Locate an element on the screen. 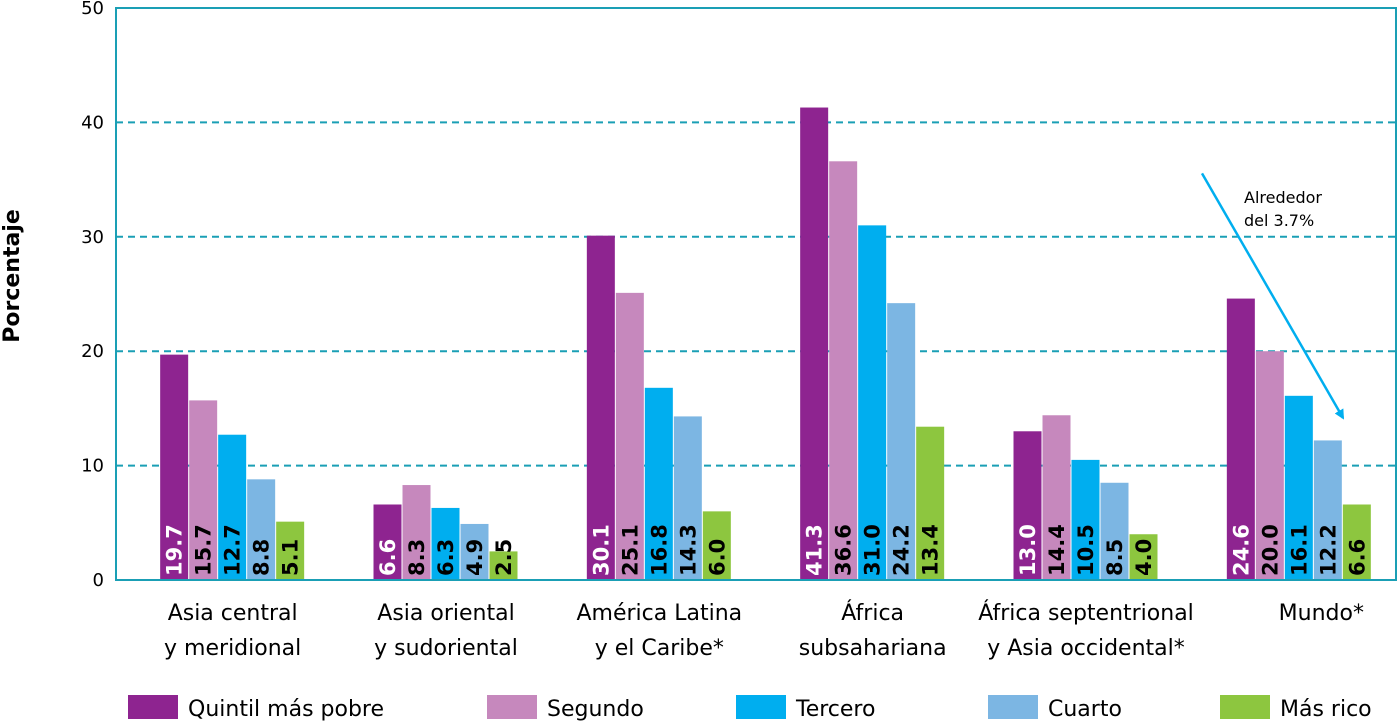 This screenshot has width=1400, height=722. y-axis-ticks: 0 10 20 30 40 50 is located at coordinates (92, 295).